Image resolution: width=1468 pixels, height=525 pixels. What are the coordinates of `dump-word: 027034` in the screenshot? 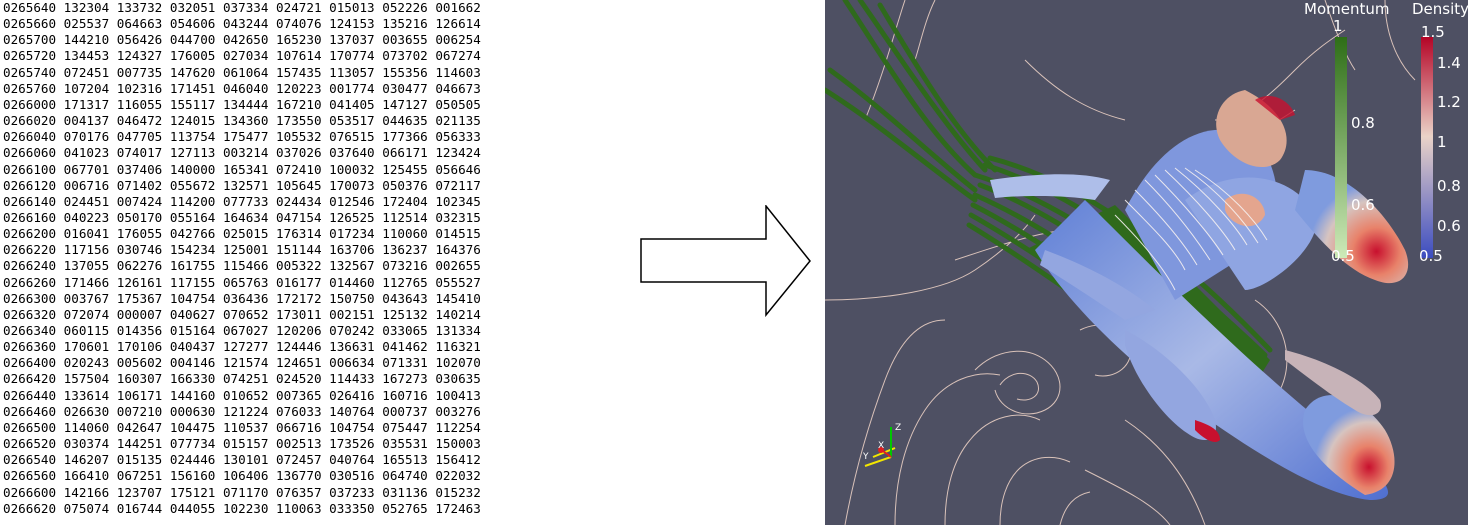 It's located at (245, 56).